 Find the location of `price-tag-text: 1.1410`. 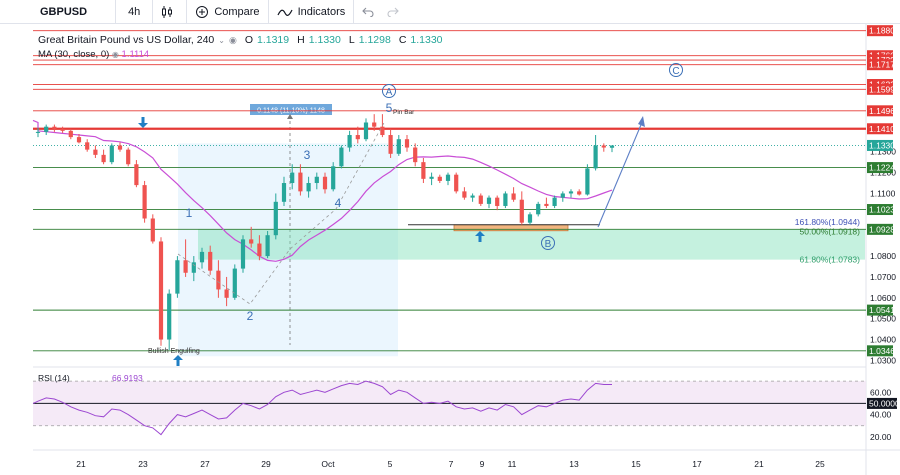

price-tag-text: 1.1410 is located at coordinates (882, 129).